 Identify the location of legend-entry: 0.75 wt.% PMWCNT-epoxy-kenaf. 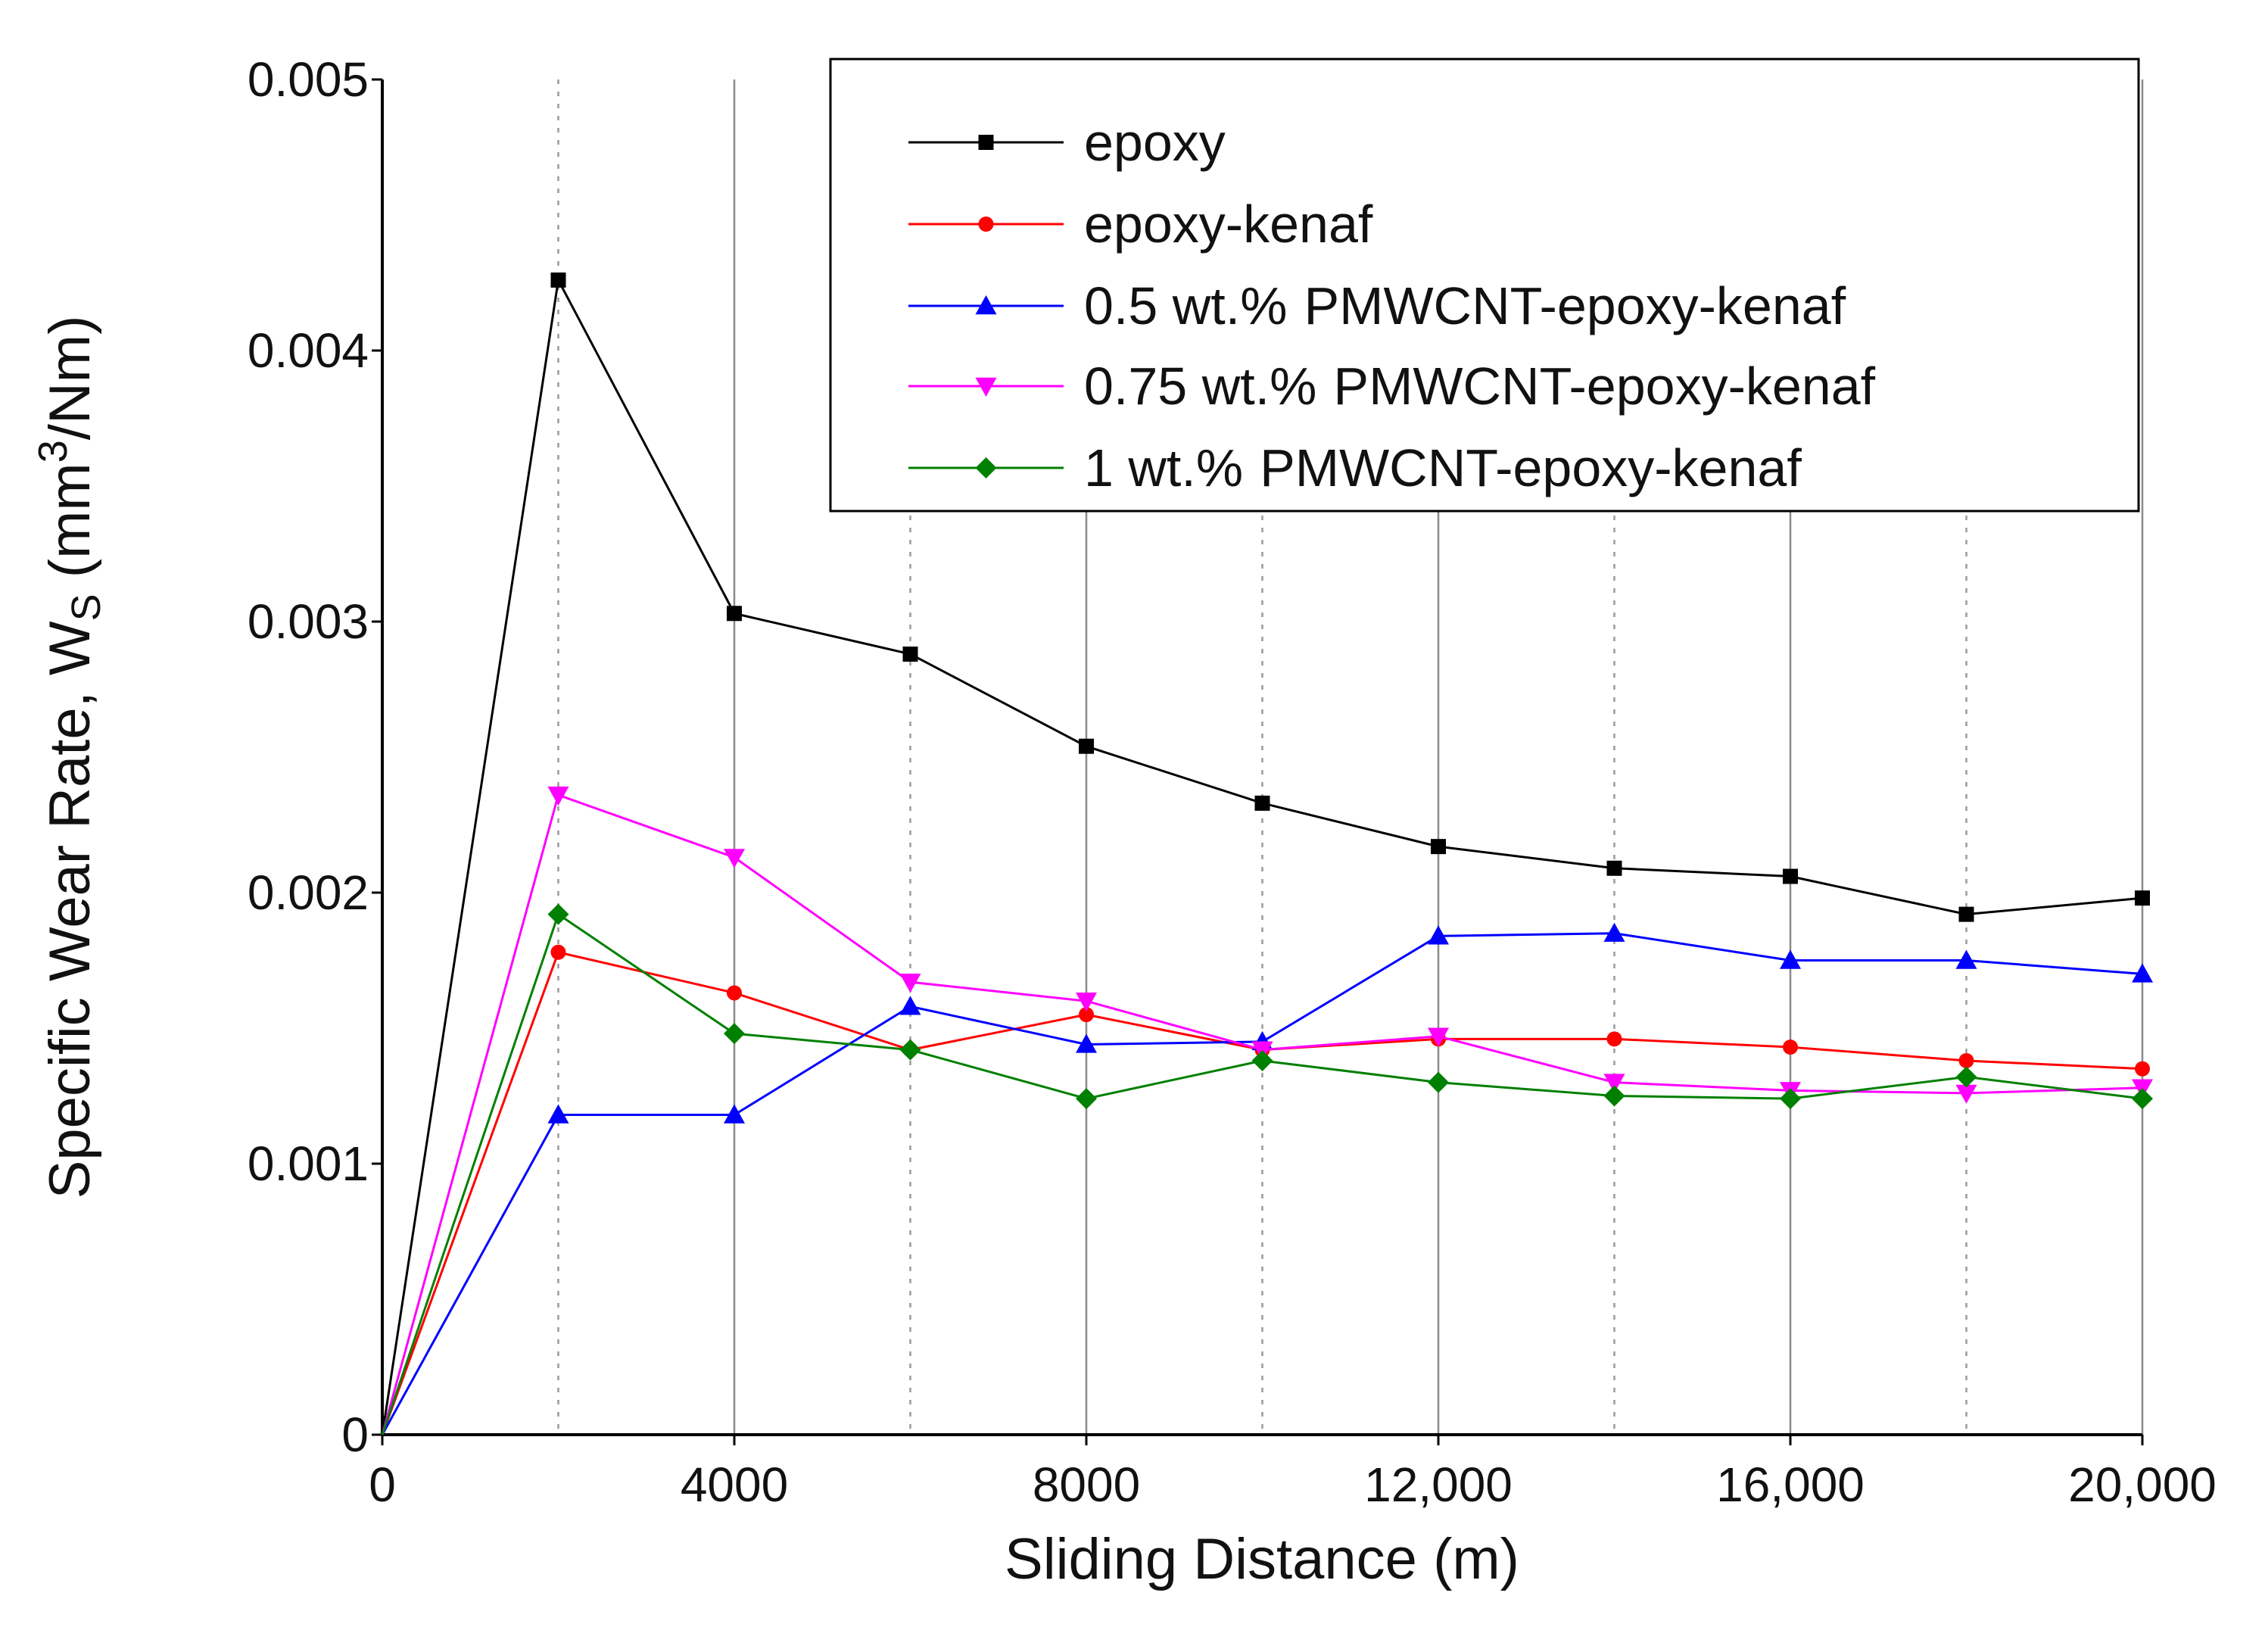
(1392, 386).